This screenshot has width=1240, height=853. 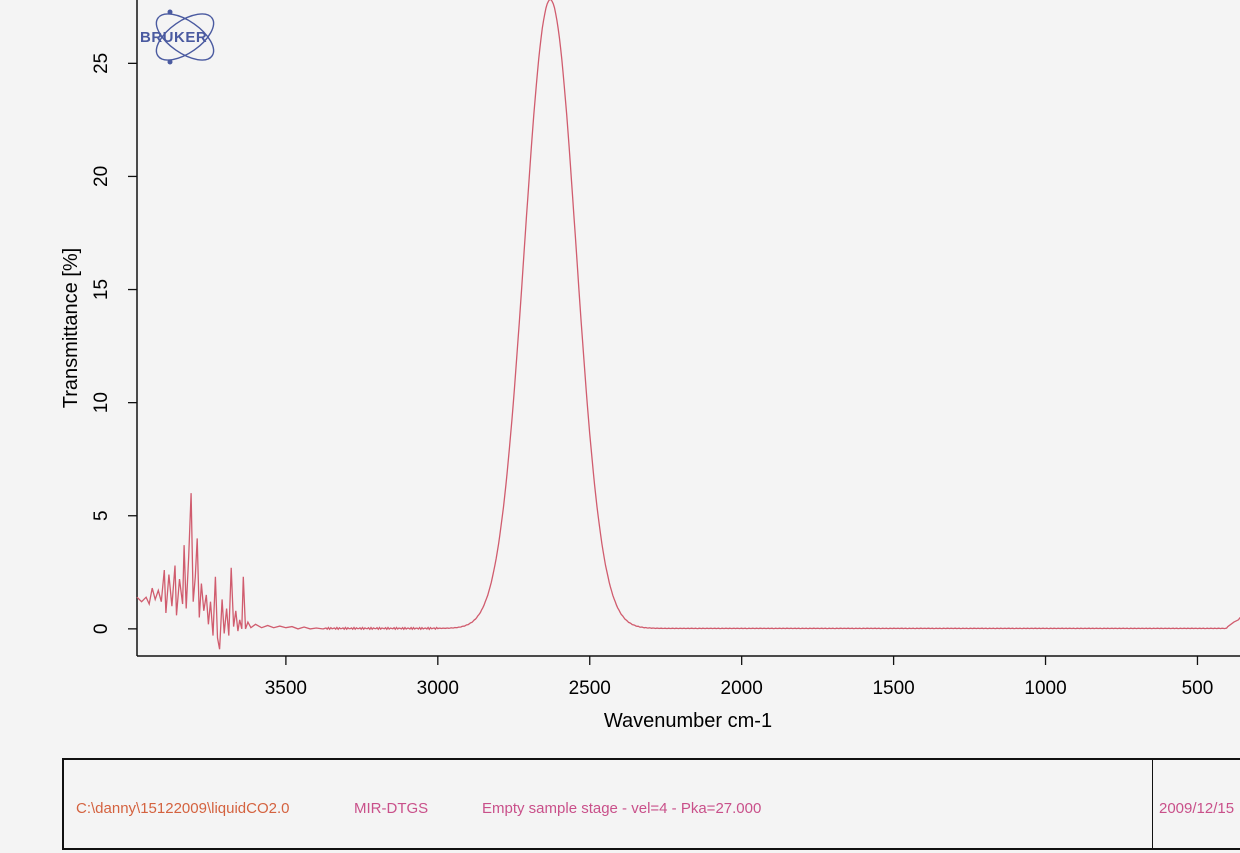 I want to click on description-text: Empty sample stage - vel=4 - Pka=27.000, so click(x=622, y=808).